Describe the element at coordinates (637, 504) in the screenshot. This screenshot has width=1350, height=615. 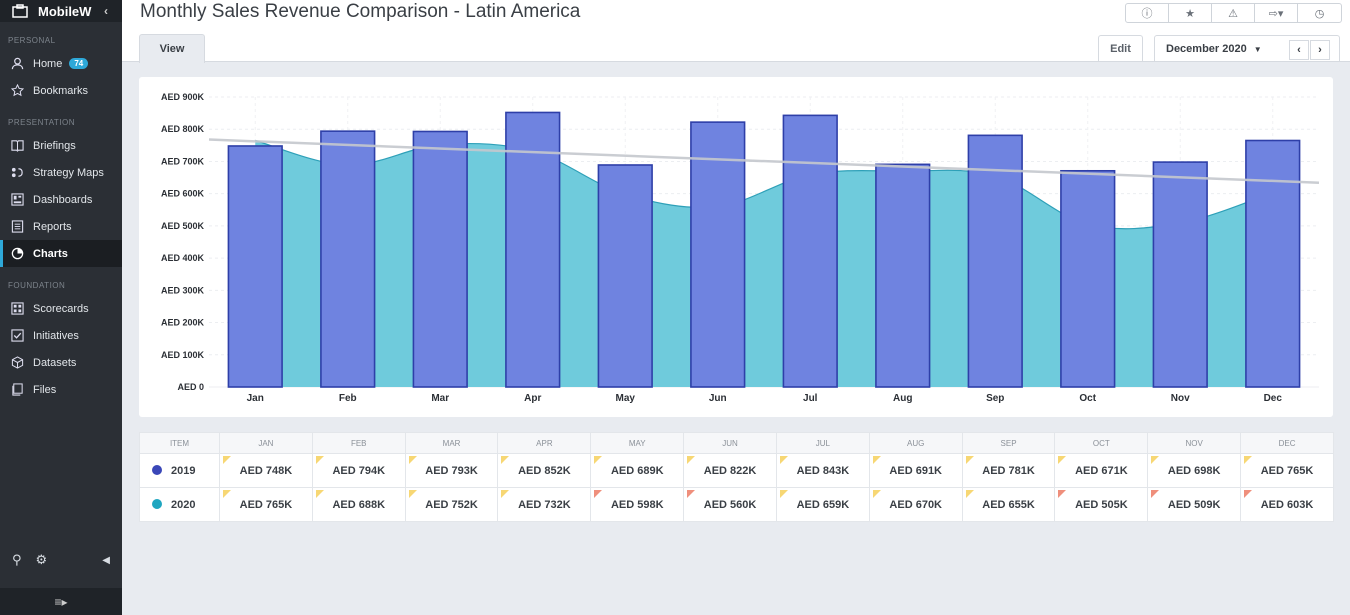
I see `table-cell: AED 598K` at that location.